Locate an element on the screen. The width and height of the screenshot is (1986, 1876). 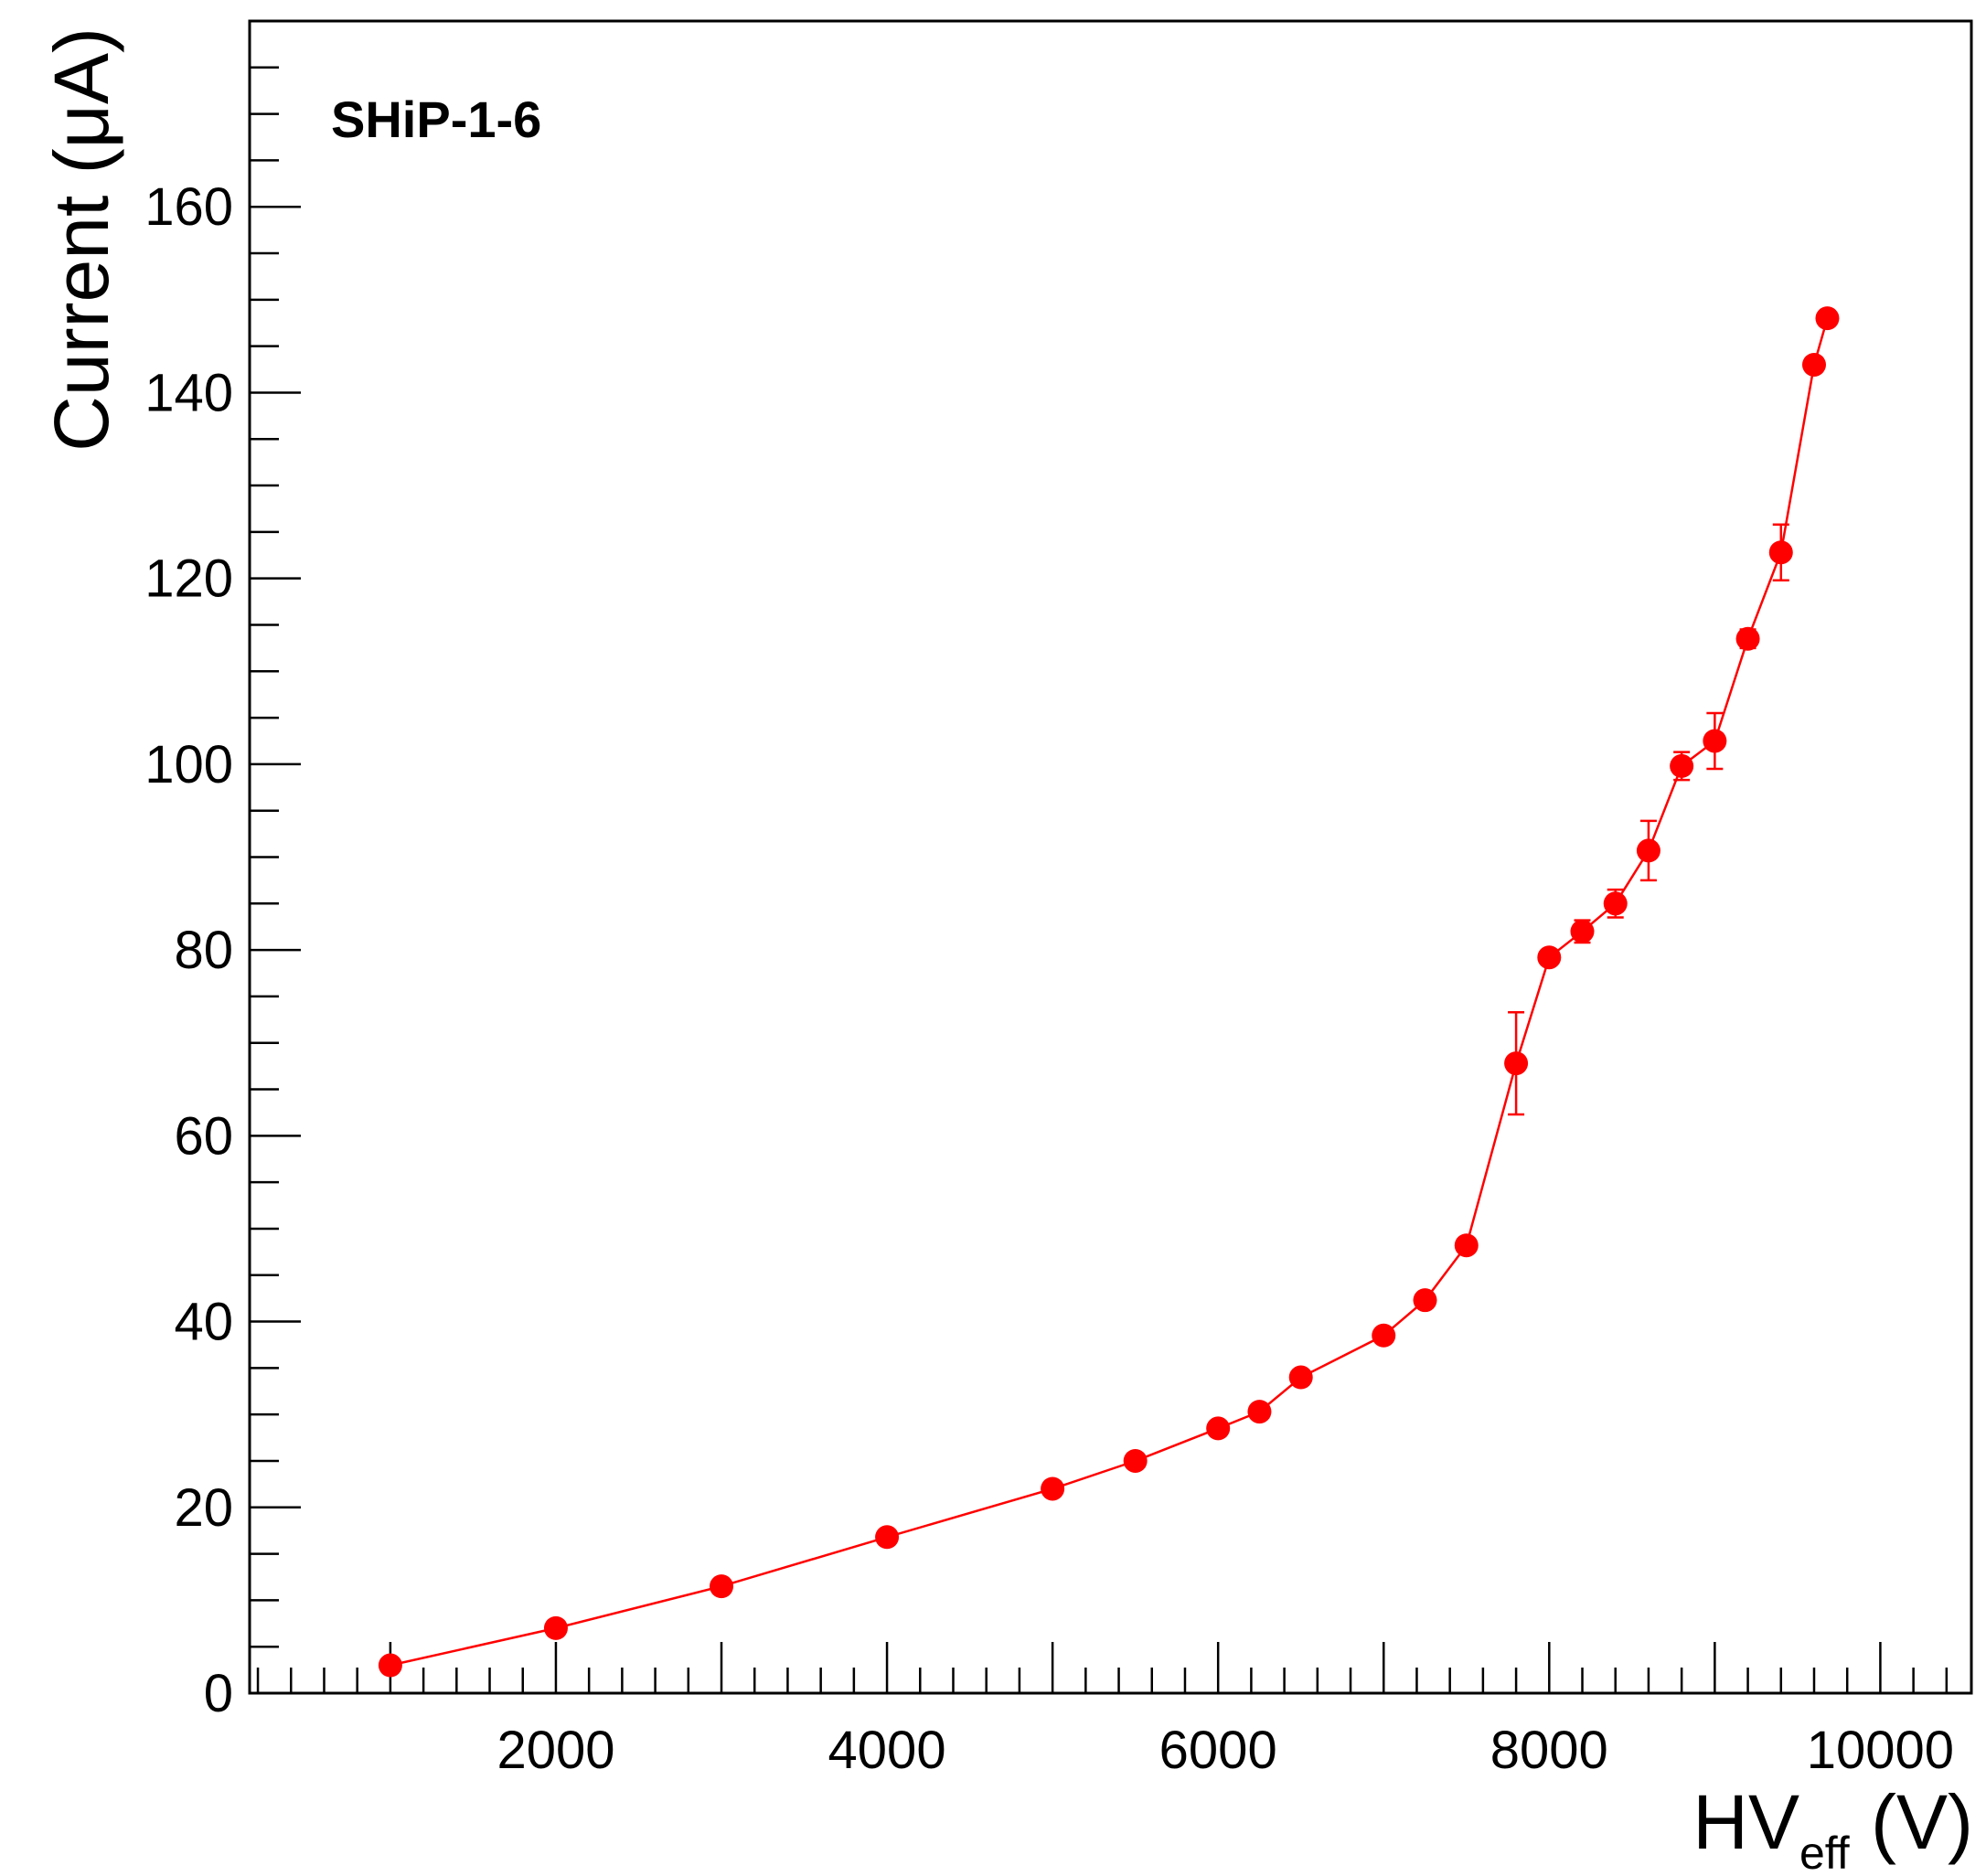
y-tick-label: 40 is located at coordinates (203, 1322).